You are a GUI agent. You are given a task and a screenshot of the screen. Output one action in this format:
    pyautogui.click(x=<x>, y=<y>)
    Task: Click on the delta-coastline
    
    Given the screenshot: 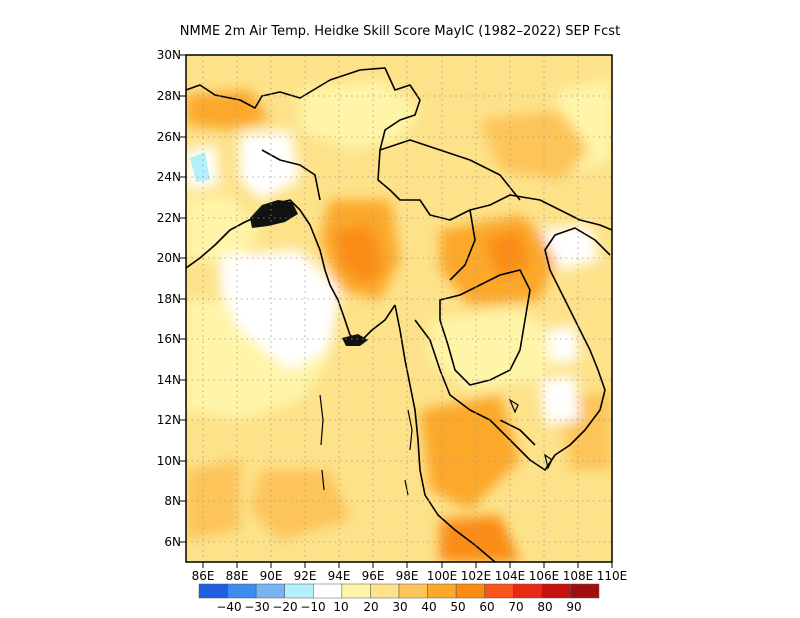 What is the action you would take?
    pyautogui.click(x=309, y=273)
    